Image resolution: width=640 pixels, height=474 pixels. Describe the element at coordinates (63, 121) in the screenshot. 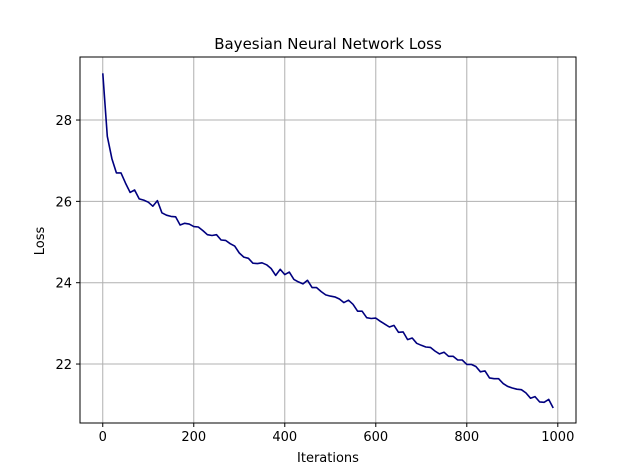

I see `y-tick-label: 28` at that location.